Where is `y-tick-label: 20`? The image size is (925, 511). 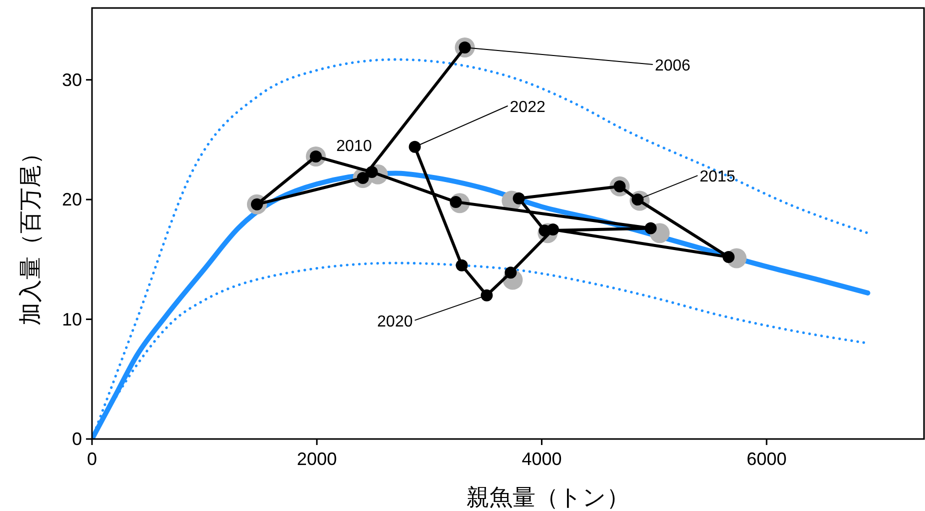
y-tick-label: 20 is located at coordinates (72, 200).